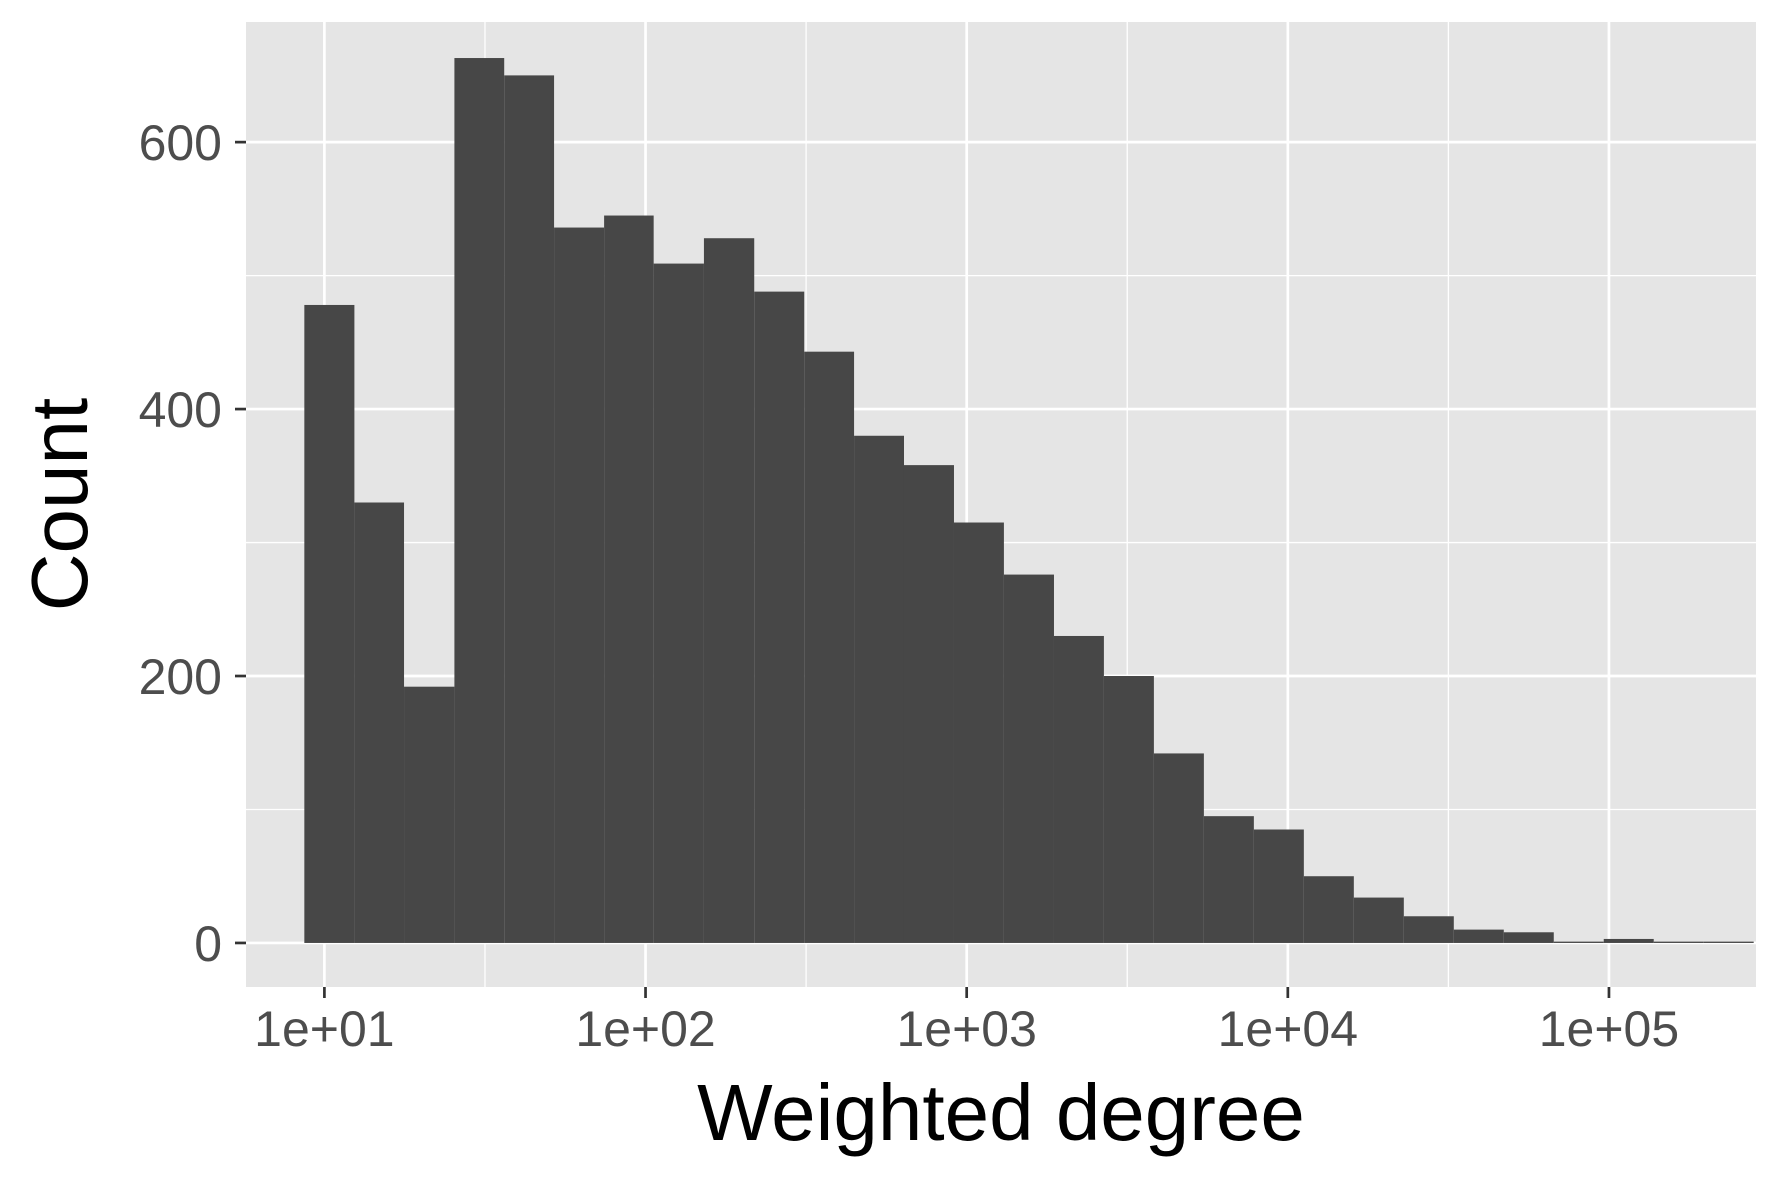 The height and width of the screenshot is (1181, 1771). What do you see at coordinates (208, 944) in the screenshot?
I see `y-tick-label: 0` at bounding box center [208, 944].